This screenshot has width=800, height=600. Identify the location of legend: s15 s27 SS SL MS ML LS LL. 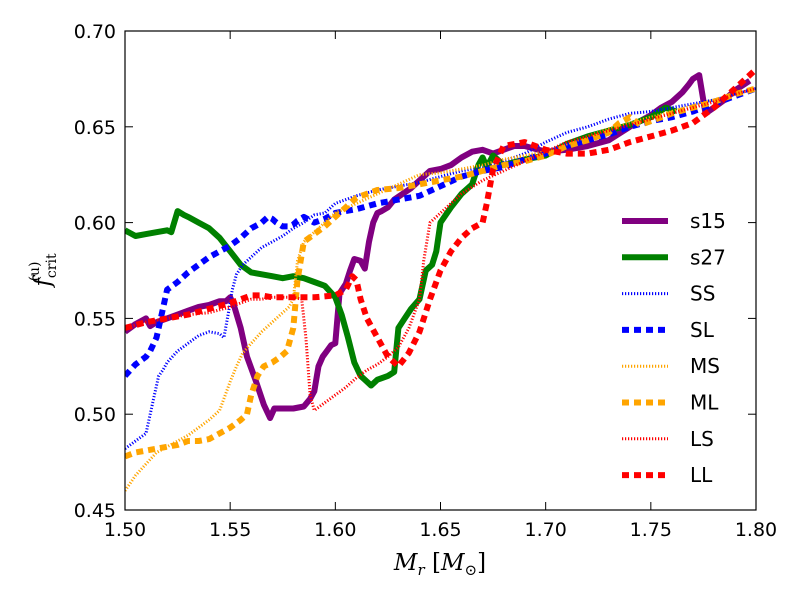
(674, 348).